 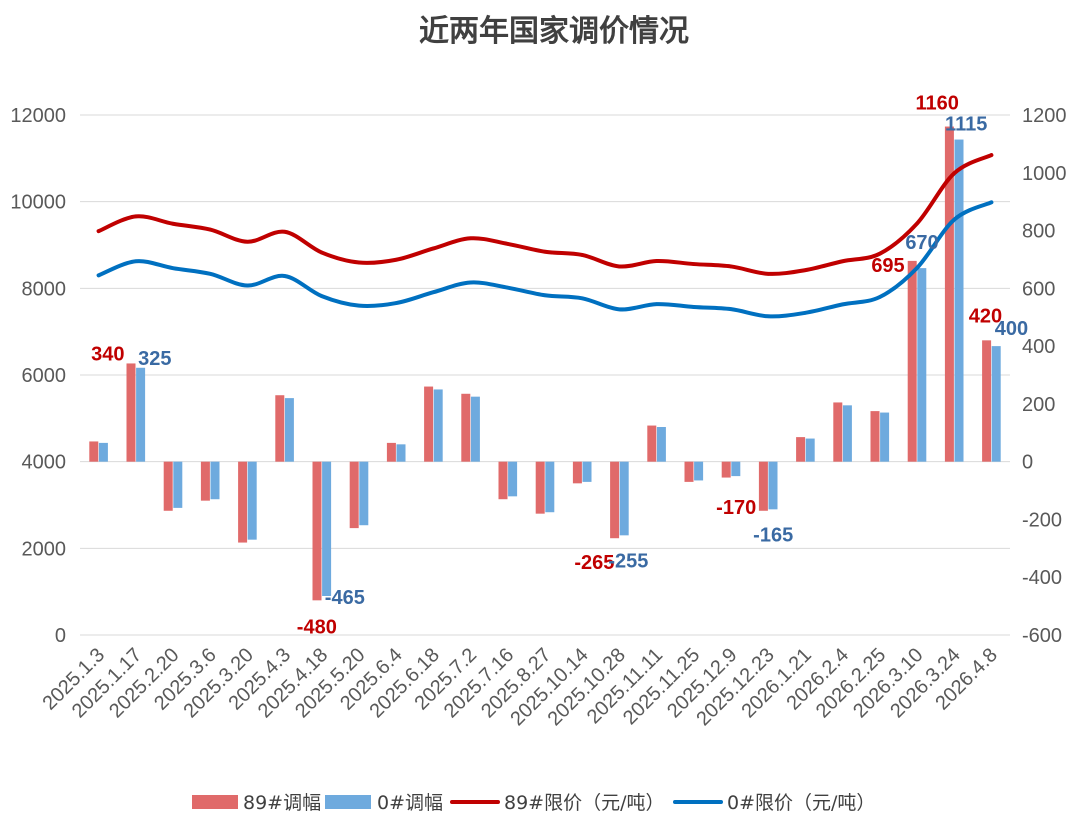 I want to click on legend-label: 0#调幅, so click(x=410, y=803).